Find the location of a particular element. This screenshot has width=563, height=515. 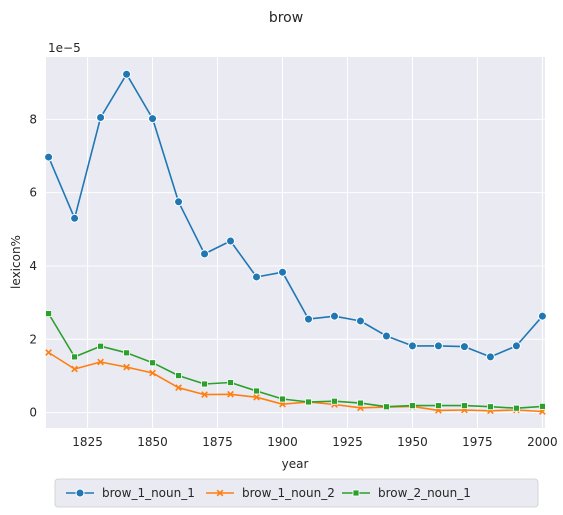

x-tick-label: 1900 is located at coordinates (282, 442).